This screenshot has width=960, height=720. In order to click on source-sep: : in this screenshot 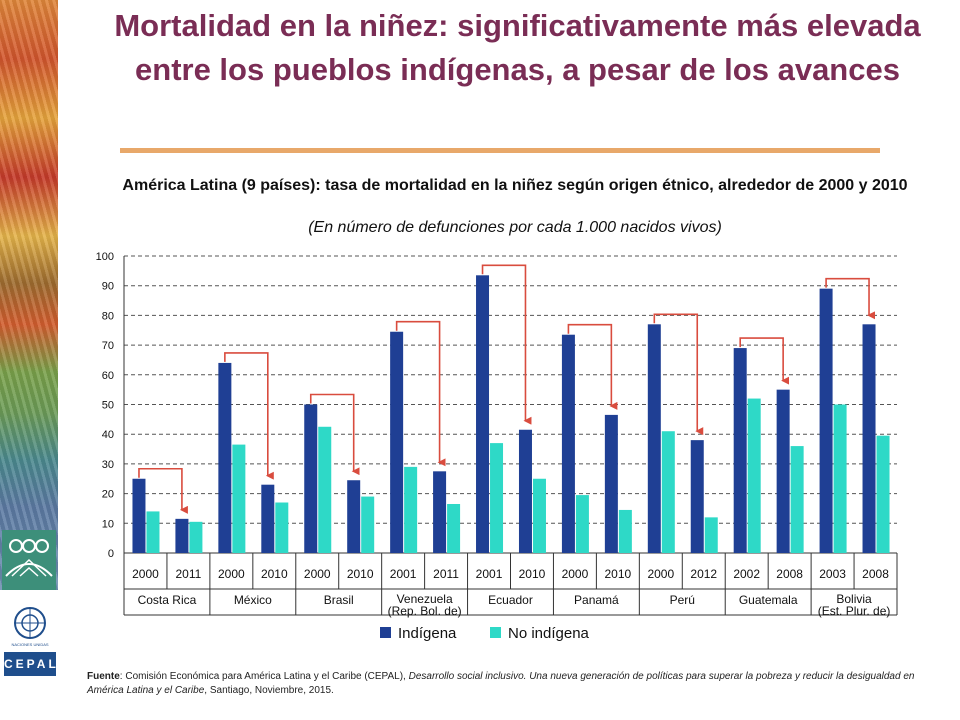, I will do `click(121, 676)`.